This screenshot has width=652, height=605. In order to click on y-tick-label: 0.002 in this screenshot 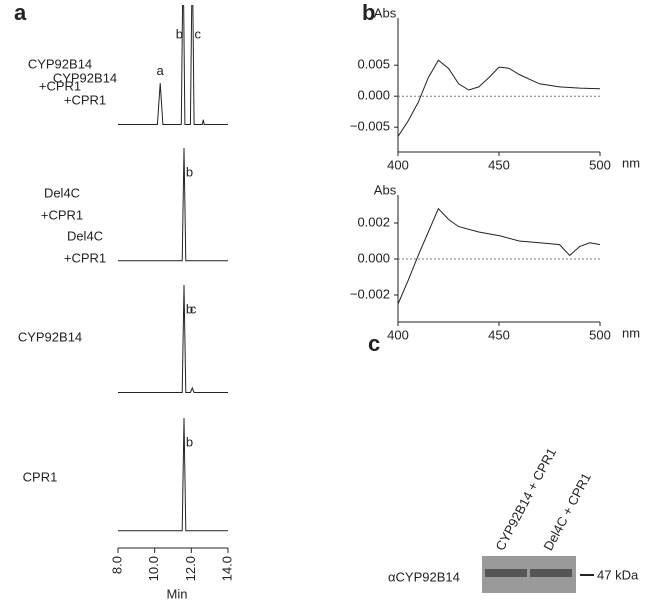, I will do `click(373, 221)`.